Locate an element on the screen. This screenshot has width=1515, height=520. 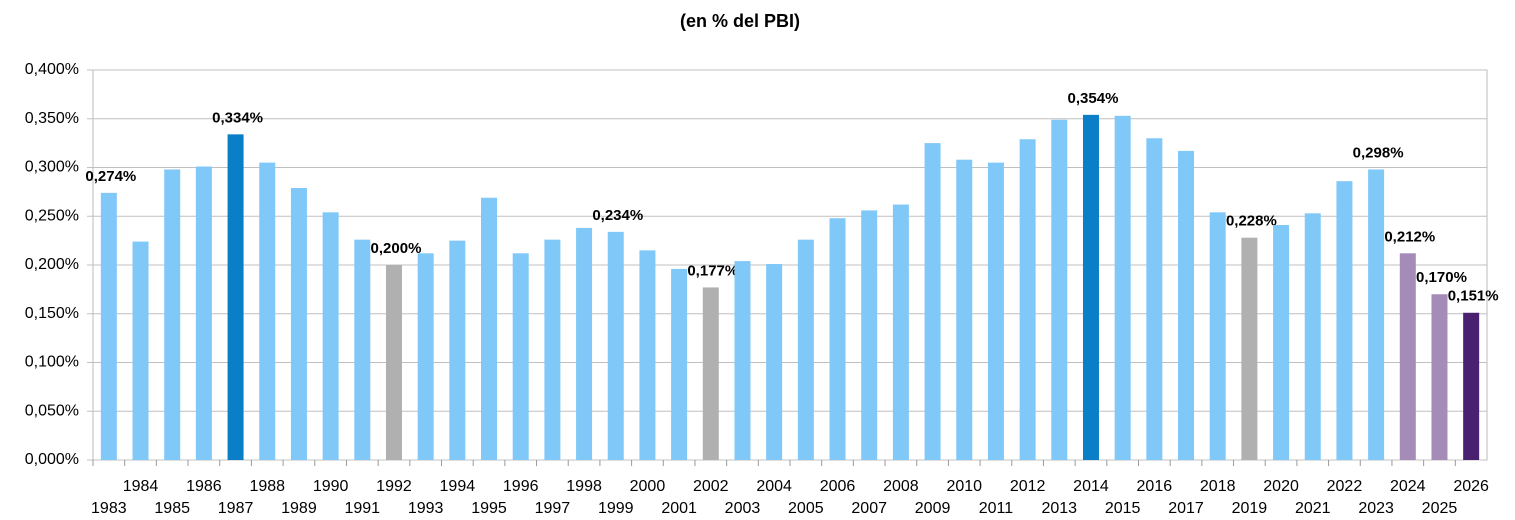
x-tick-label: 2004 is located at coordinates (774, 486).